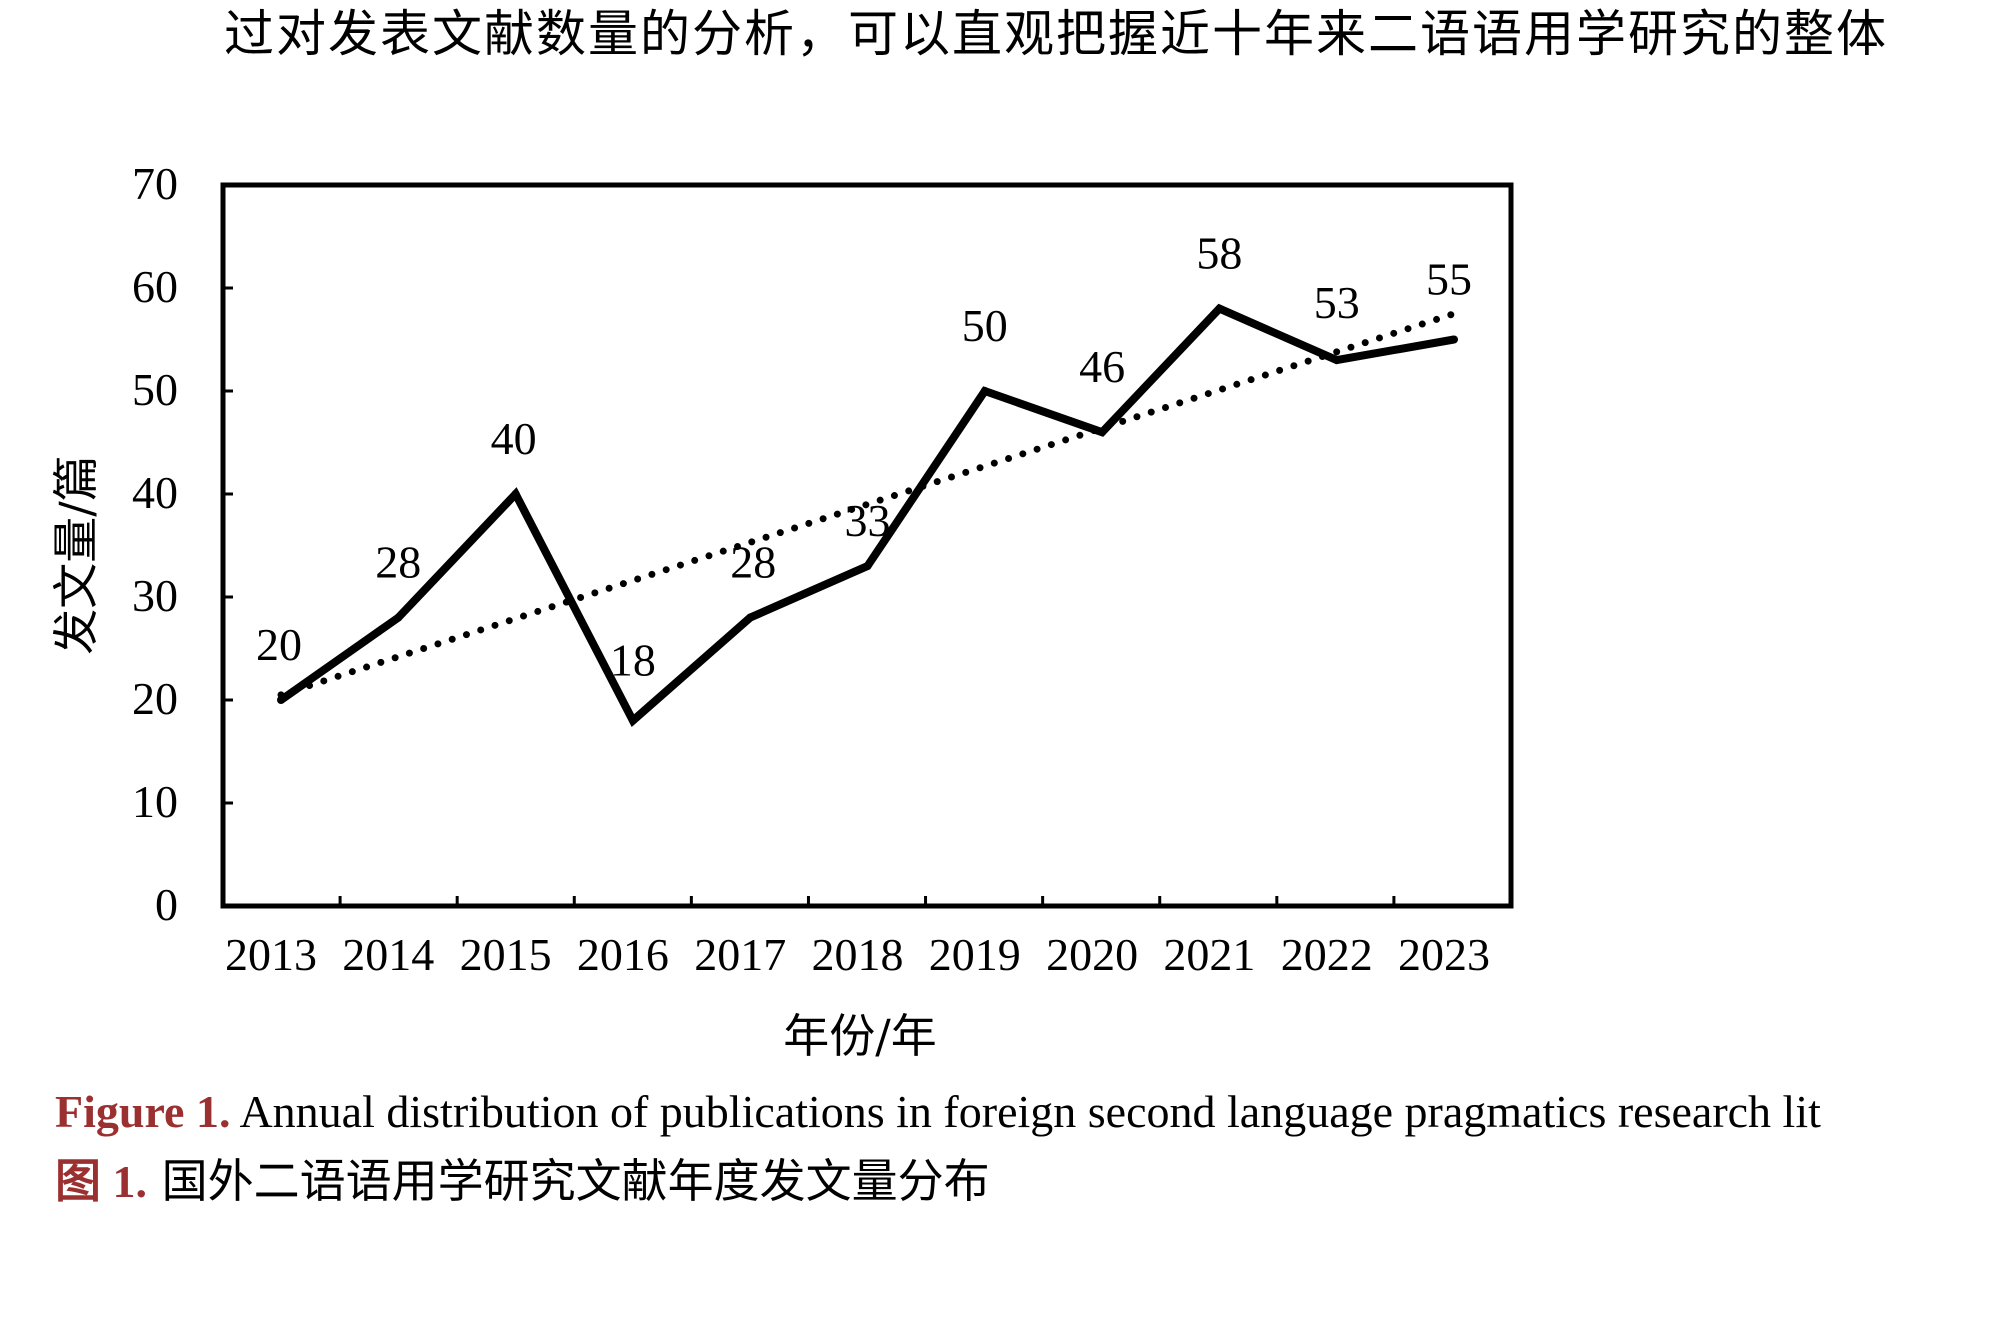  I want to click on data-label: 55, so click(1449, 279).